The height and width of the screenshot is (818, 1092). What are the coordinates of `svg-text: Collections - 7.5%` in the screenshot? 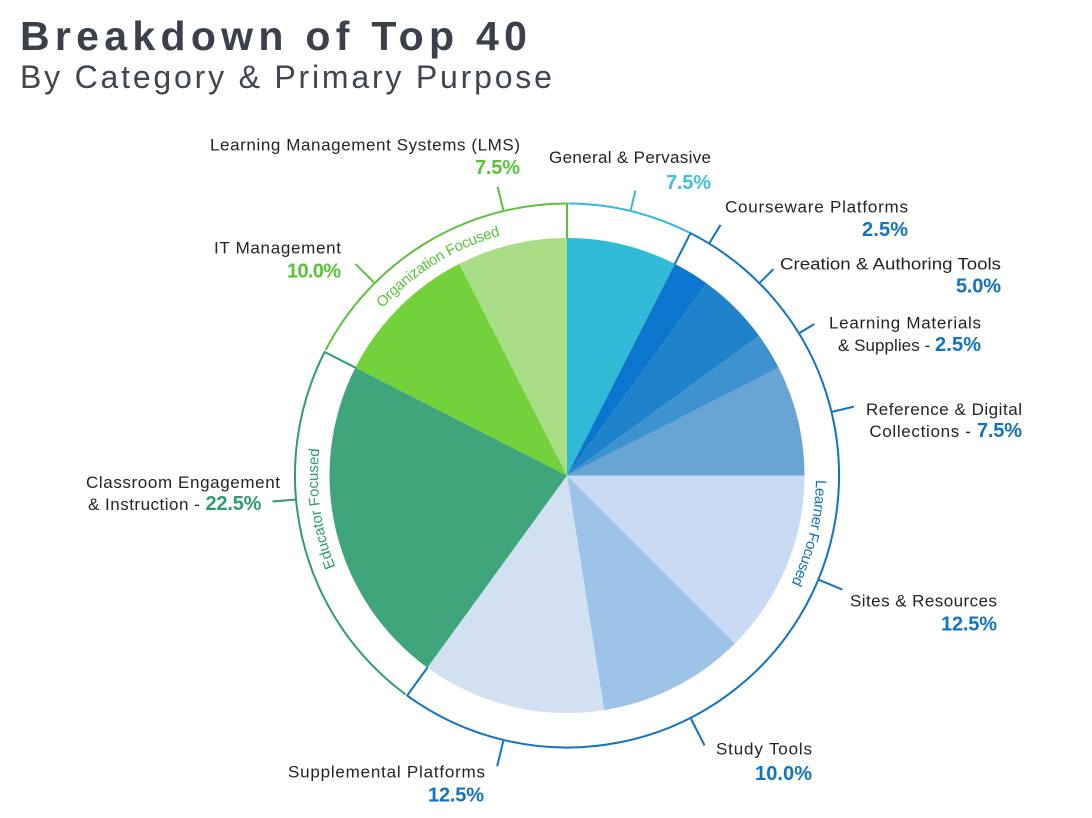 It's located at (945, 431).